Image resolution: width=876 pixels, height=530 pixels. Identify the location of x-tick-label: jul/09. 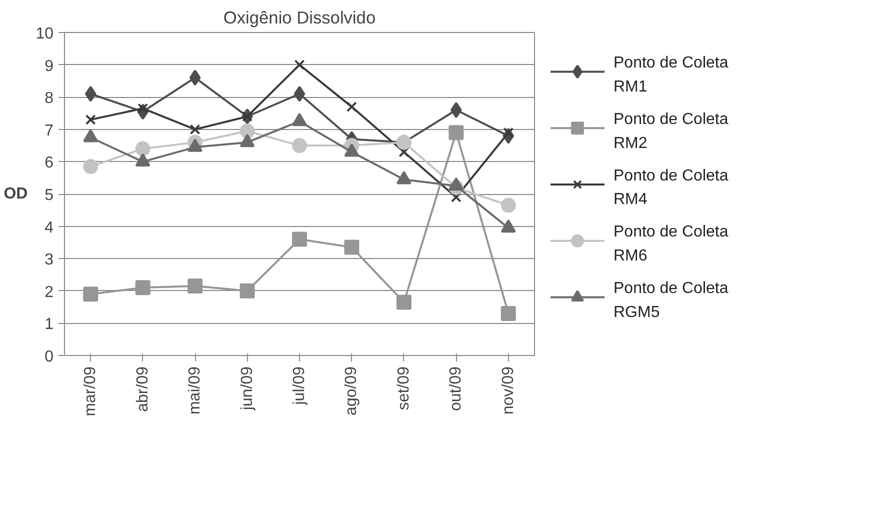
(299, 386).